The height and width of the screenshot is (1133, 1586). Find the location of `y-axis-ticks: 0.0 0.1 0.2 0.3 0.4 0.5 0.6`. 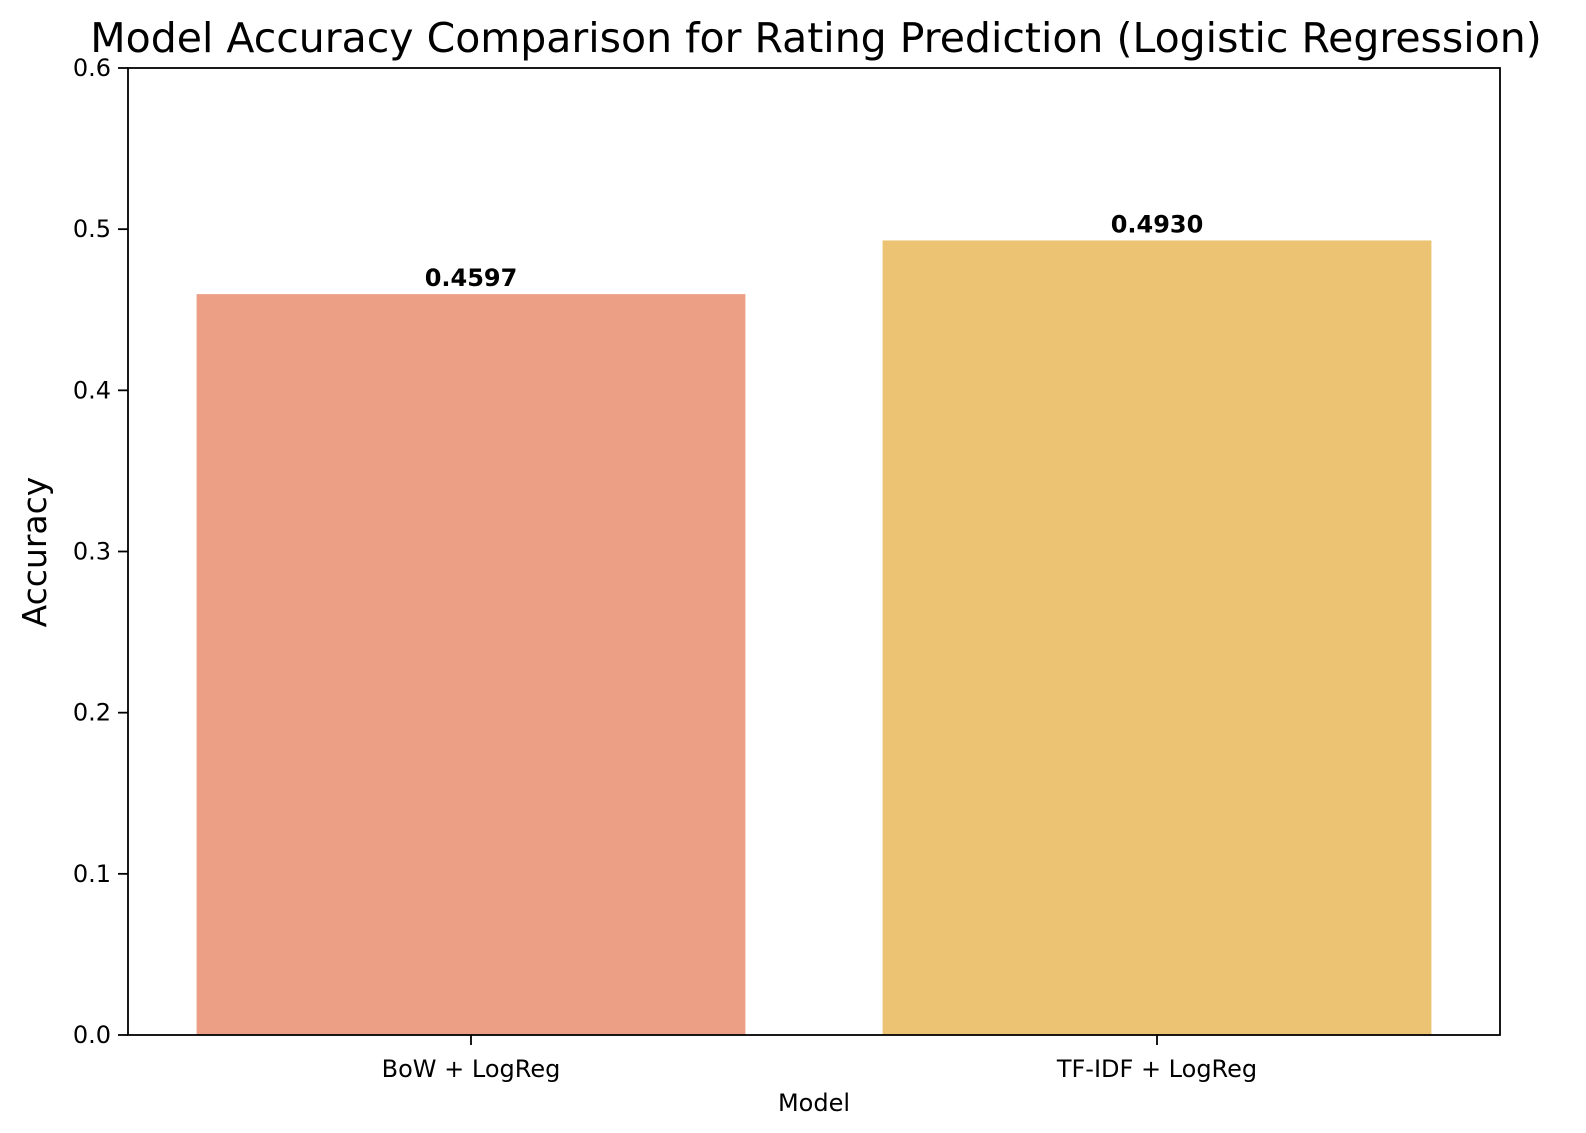

y-axis-ticks: 0.0 0.1 0.2 0.3 0.4 0.5 0.6 is located at coordinates (100, 551).